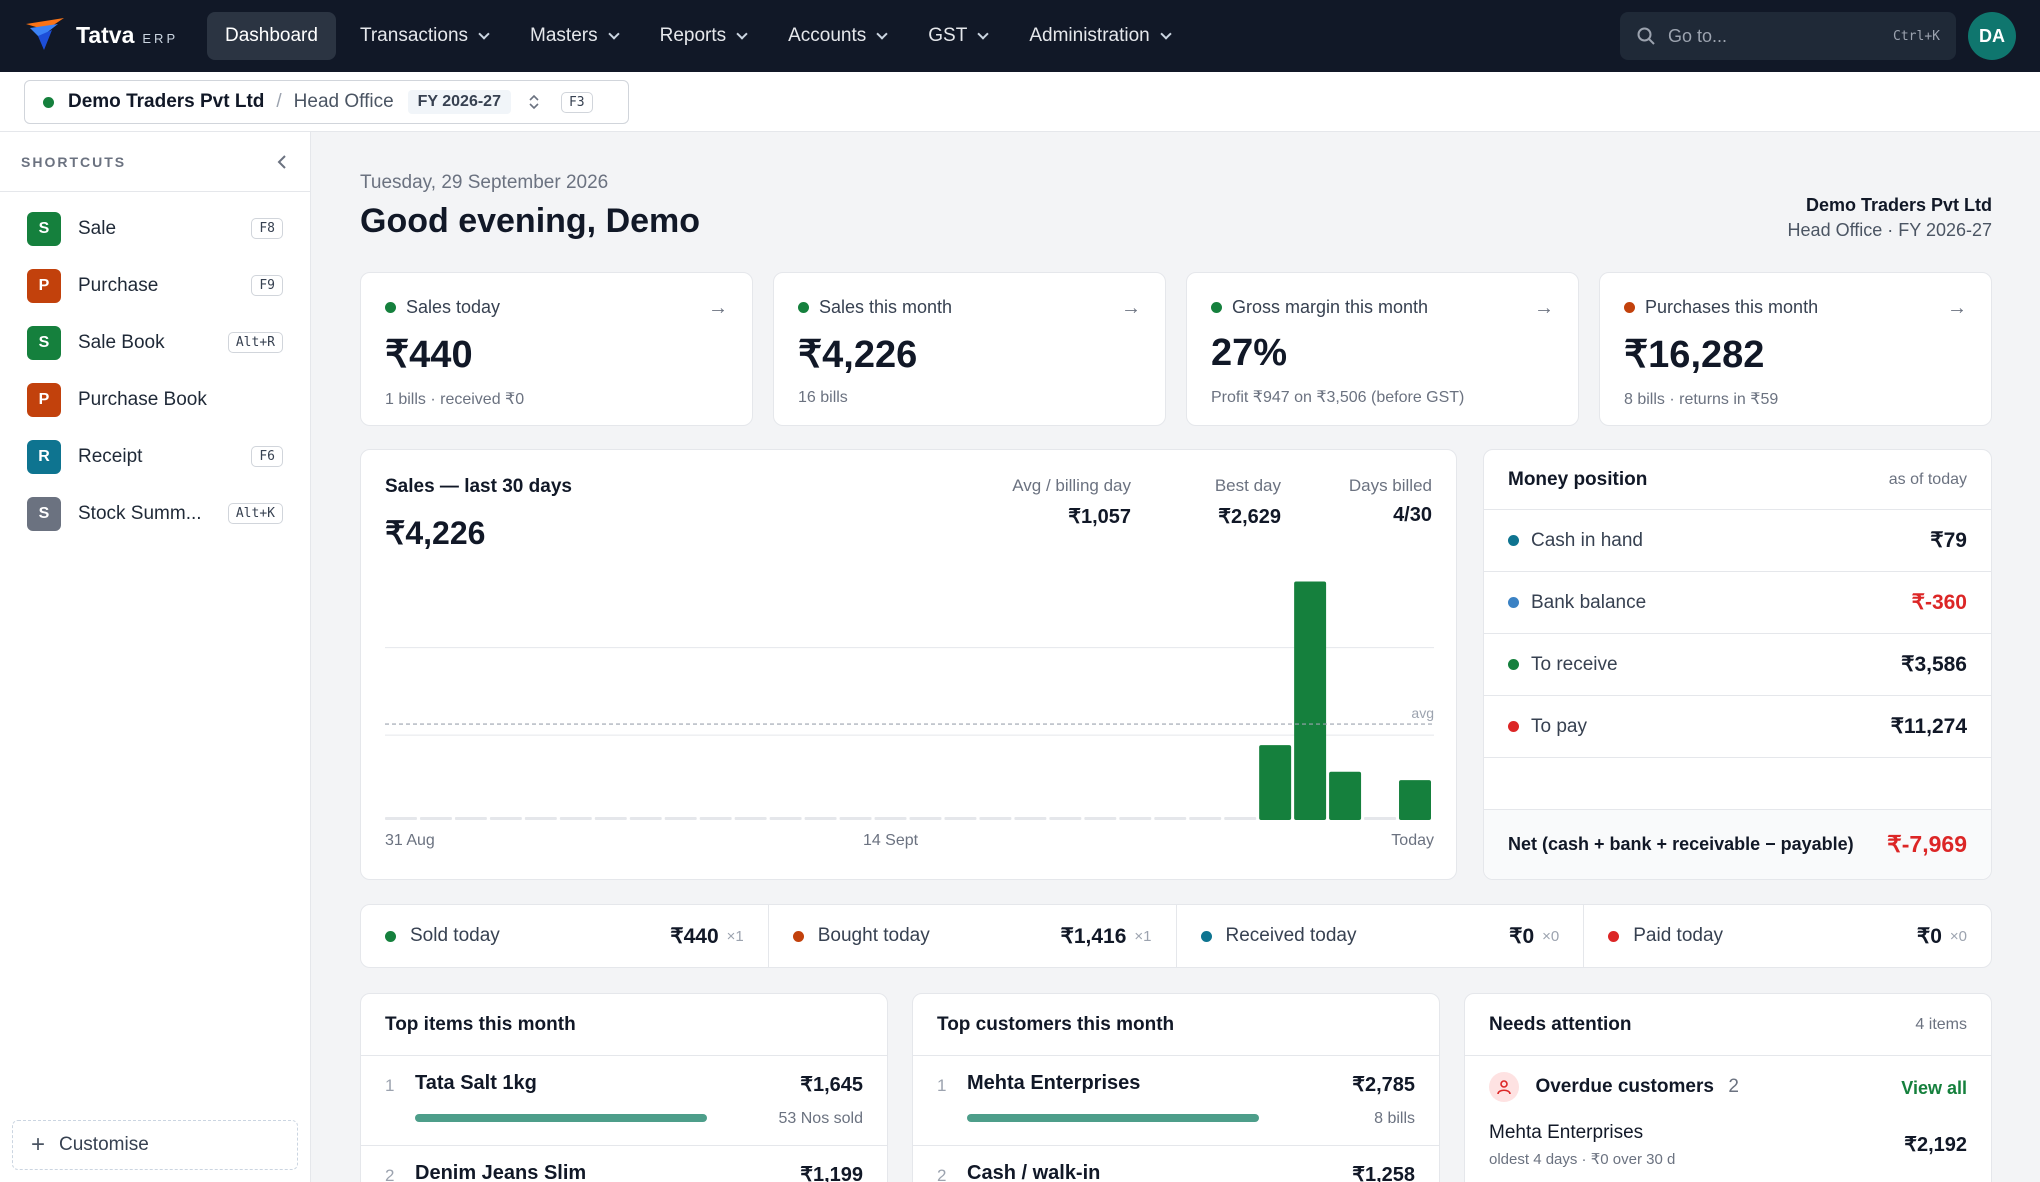  I want to click on nav-dashboard: Dashboard, so click(271, 36).